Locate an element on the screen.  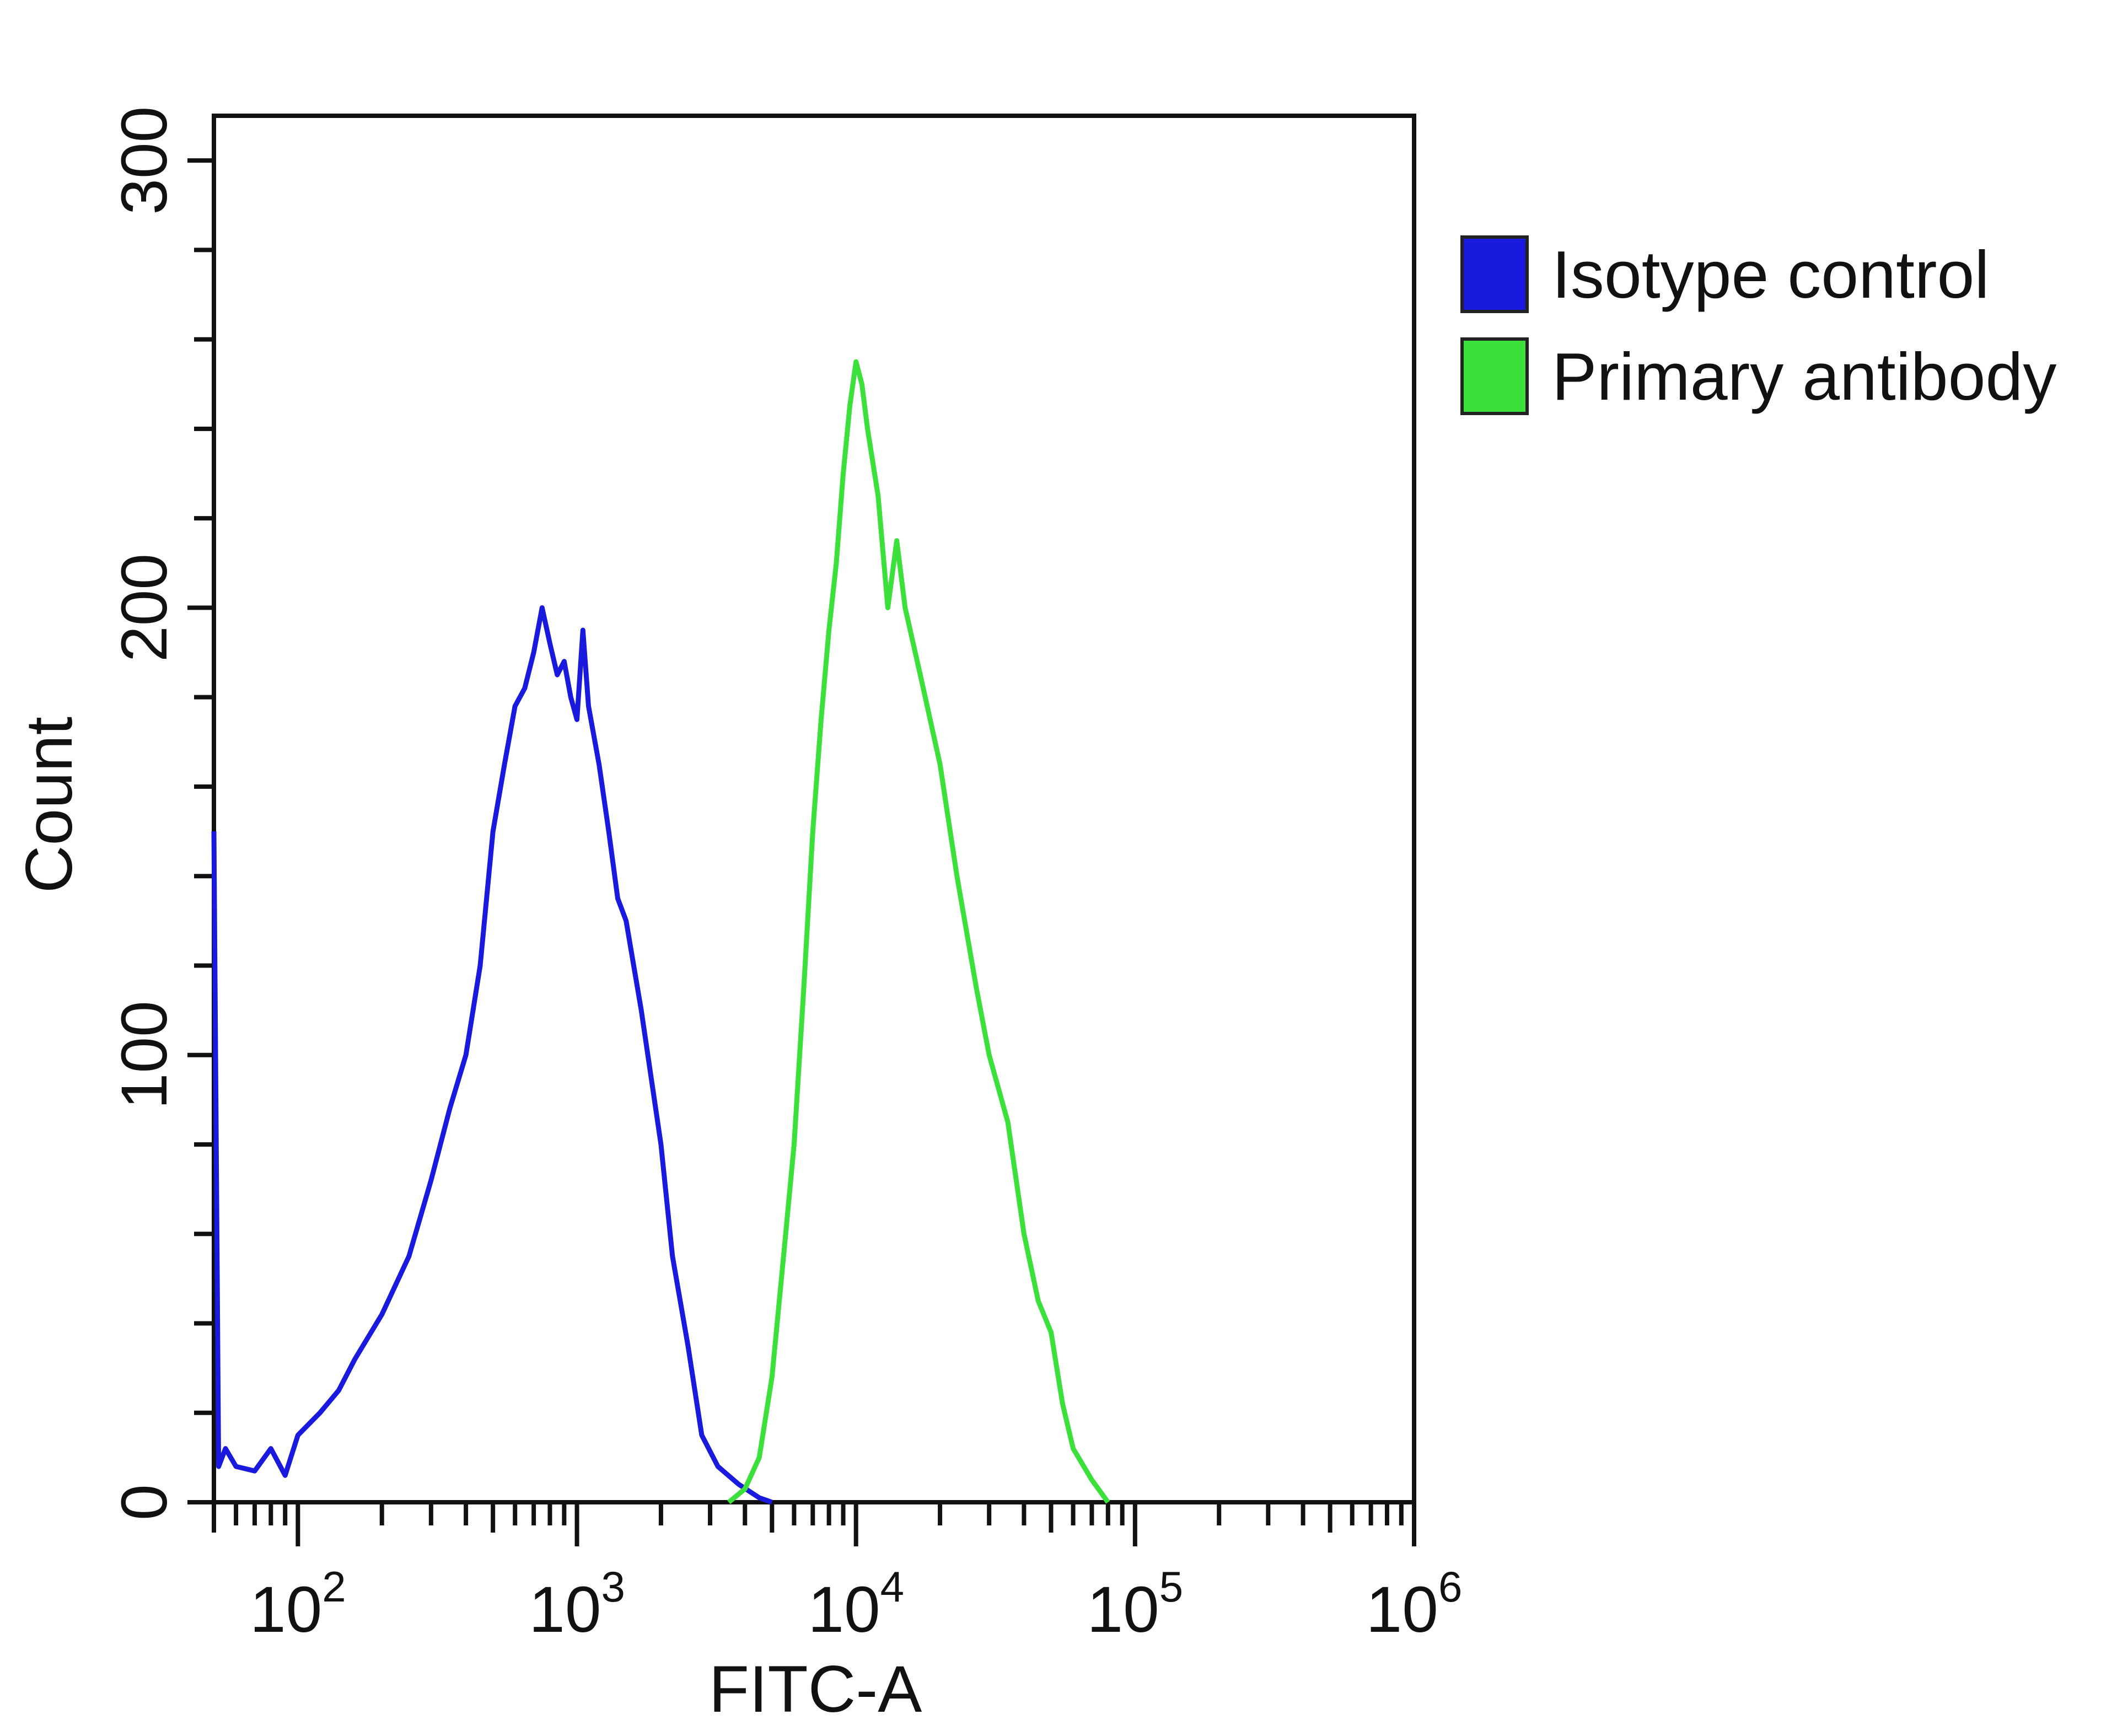
y-tick-label: 300 is located at coordinates (144, 160).